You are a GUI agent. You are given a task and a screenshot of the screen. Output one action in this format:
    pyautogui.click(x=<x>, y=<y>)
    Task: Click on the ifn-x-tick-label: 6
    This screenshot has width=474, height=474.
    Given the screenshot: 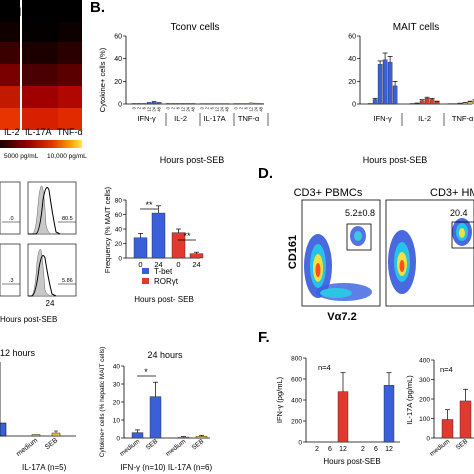 What is the action you would take?
    pyautogui.click(x=376, y=449)
    